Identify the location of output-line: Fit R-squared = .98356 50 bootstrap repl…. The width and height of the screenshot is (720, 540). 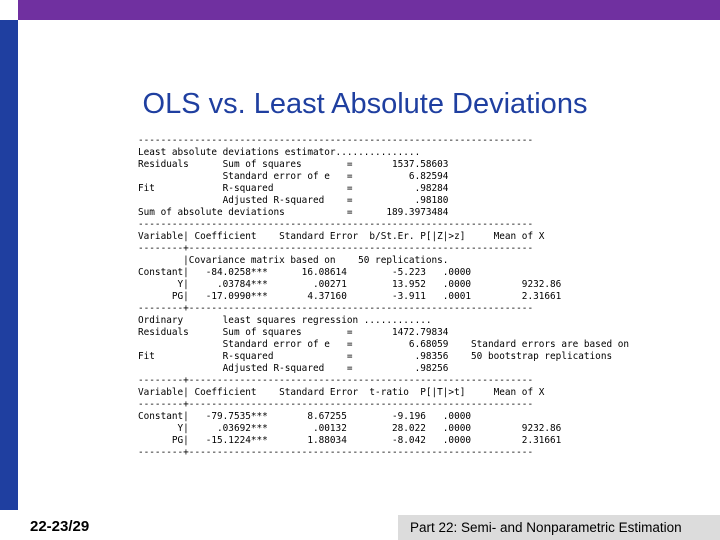
(375, 356).